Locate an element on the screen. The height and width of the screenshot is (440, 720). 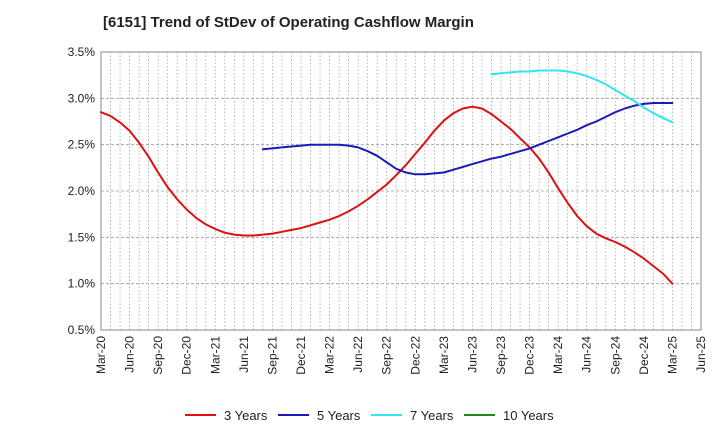
x-tick-label: Mar-20 is located at coordinates (101, 355).